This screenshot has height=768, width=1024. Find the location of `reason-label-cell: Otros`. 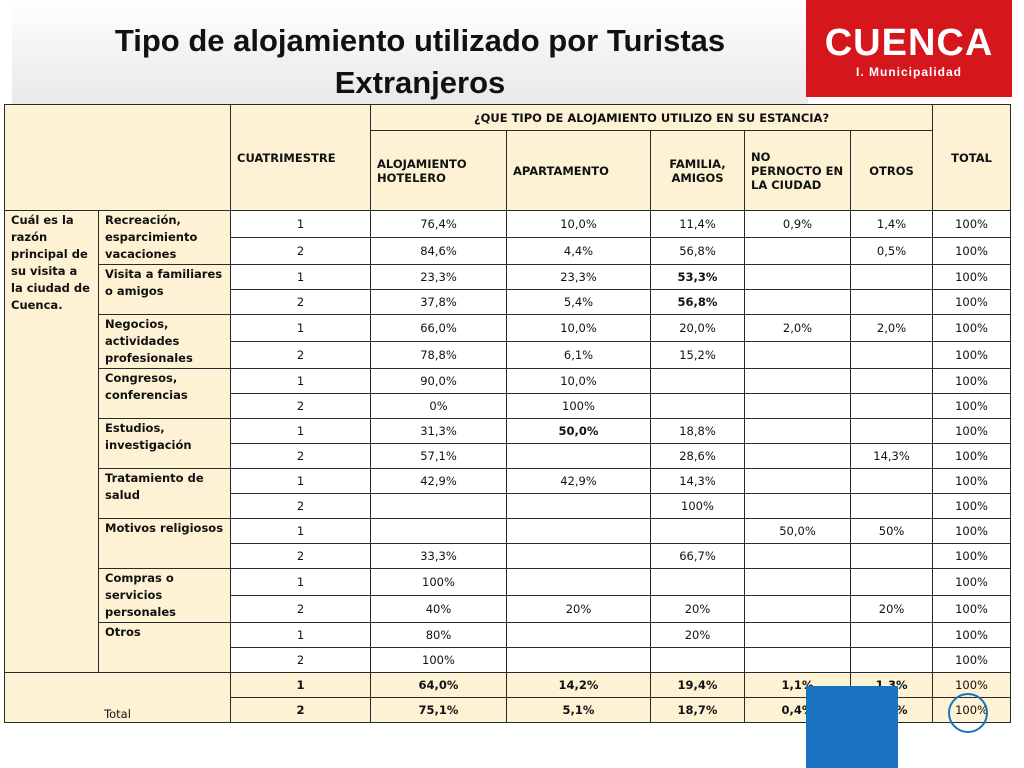

reason-label-cell: Otros is located at coordinates (164, 647).